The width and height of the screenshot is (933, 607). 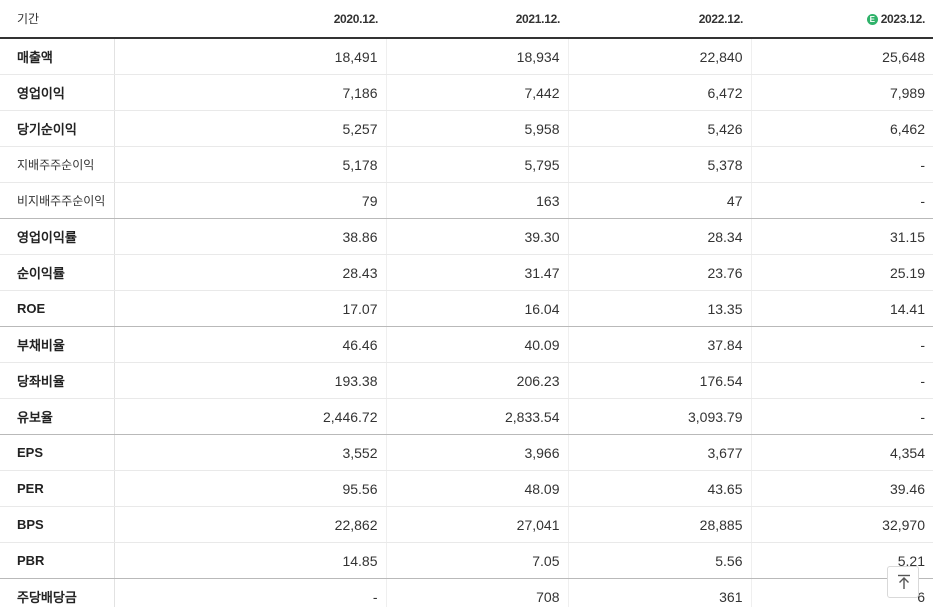 What do you see at coordinates (660, 272) in the screenshot?
I see `cell-value: 23.76` at bounding box center [660, 272].